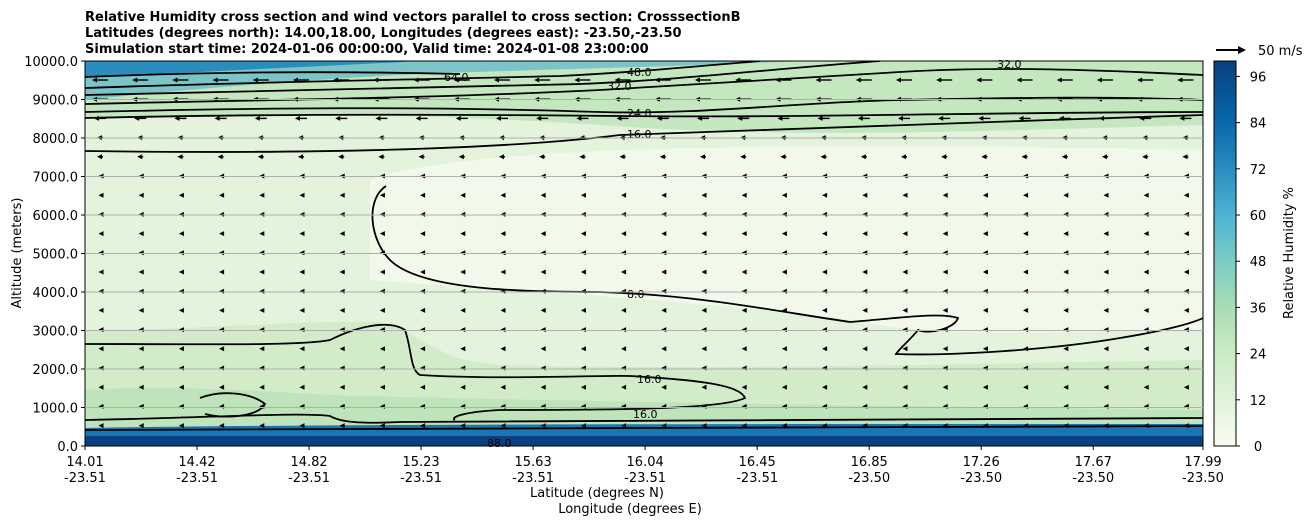  Describe the element at coordinates (1225, 253) in the screenshot. I see `colorbar` at that location.